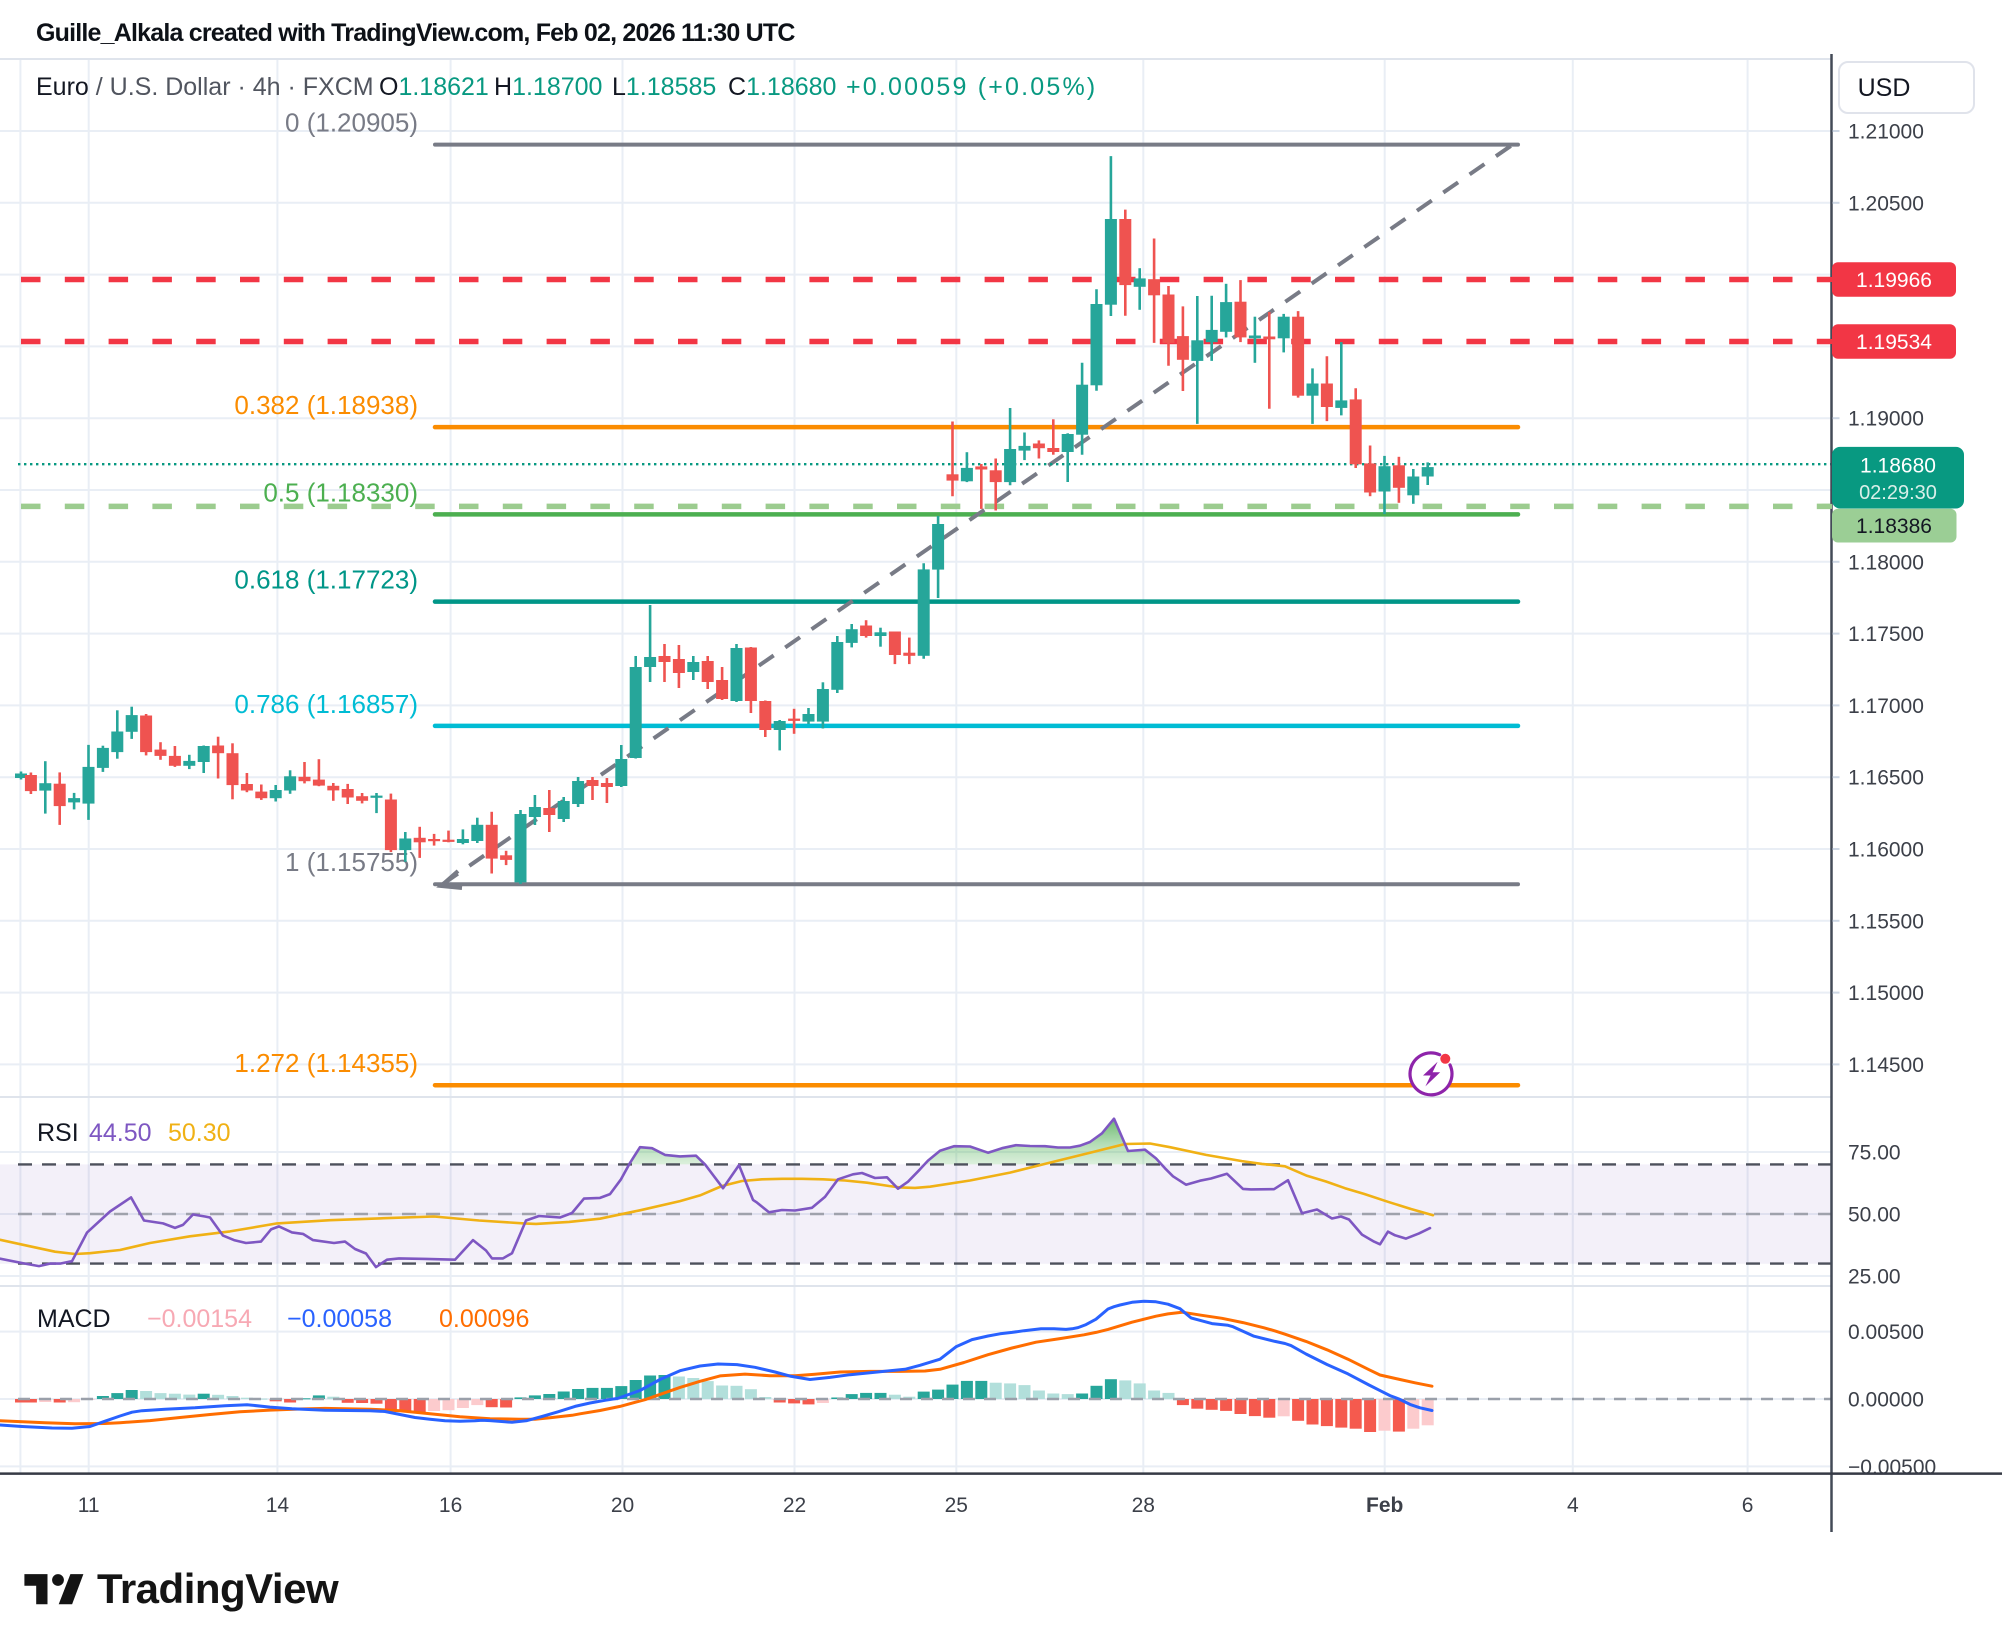 This screenshot has width=2002, height=1650. What do you see at coordinates (1748, 1505) in the screenshot?
I see `svg-text: 6` at bounding box center [1748, 1505].